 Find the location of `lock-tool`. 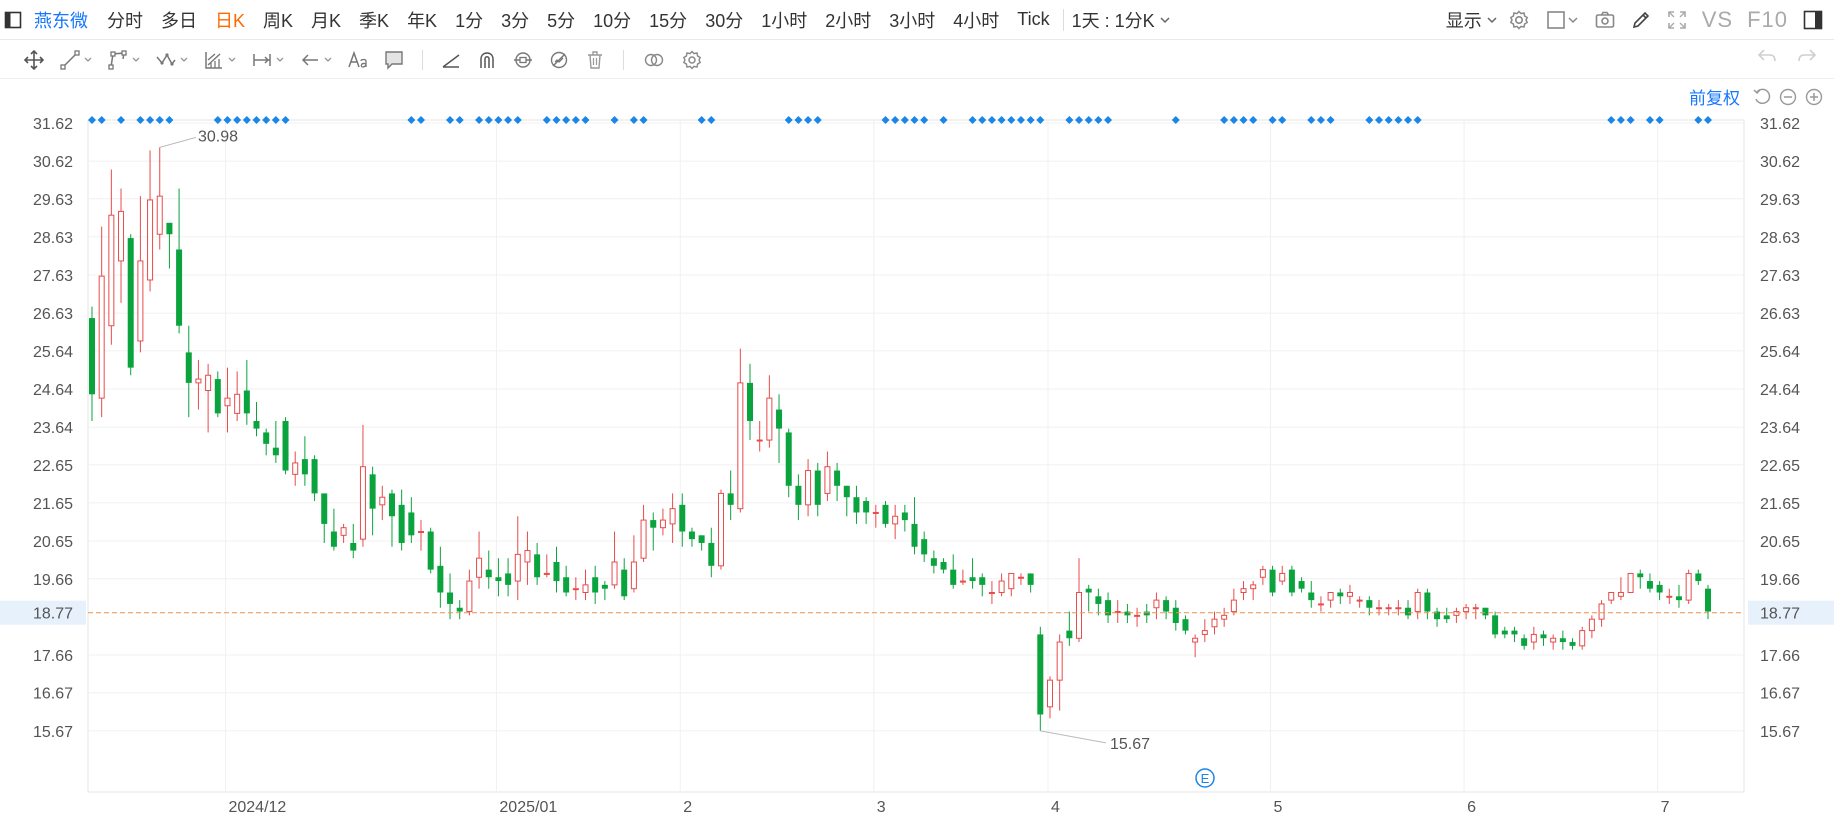

lock-tool is located at coordinates (523, 60).